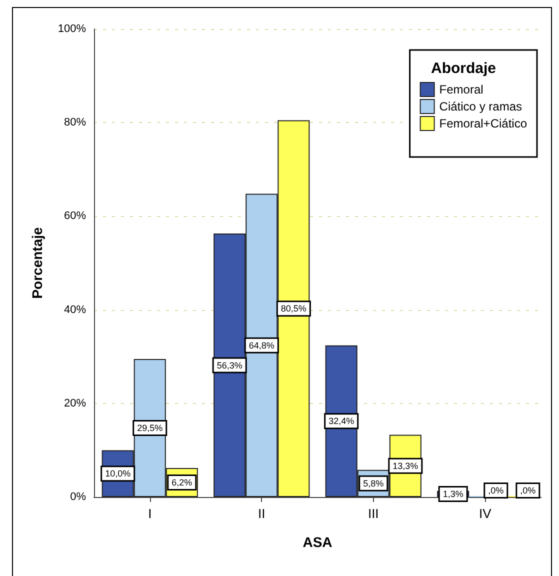  Describe the element at coordinates (293, 309) in the screenshot. I see `data-label: 80,5%` at that location.